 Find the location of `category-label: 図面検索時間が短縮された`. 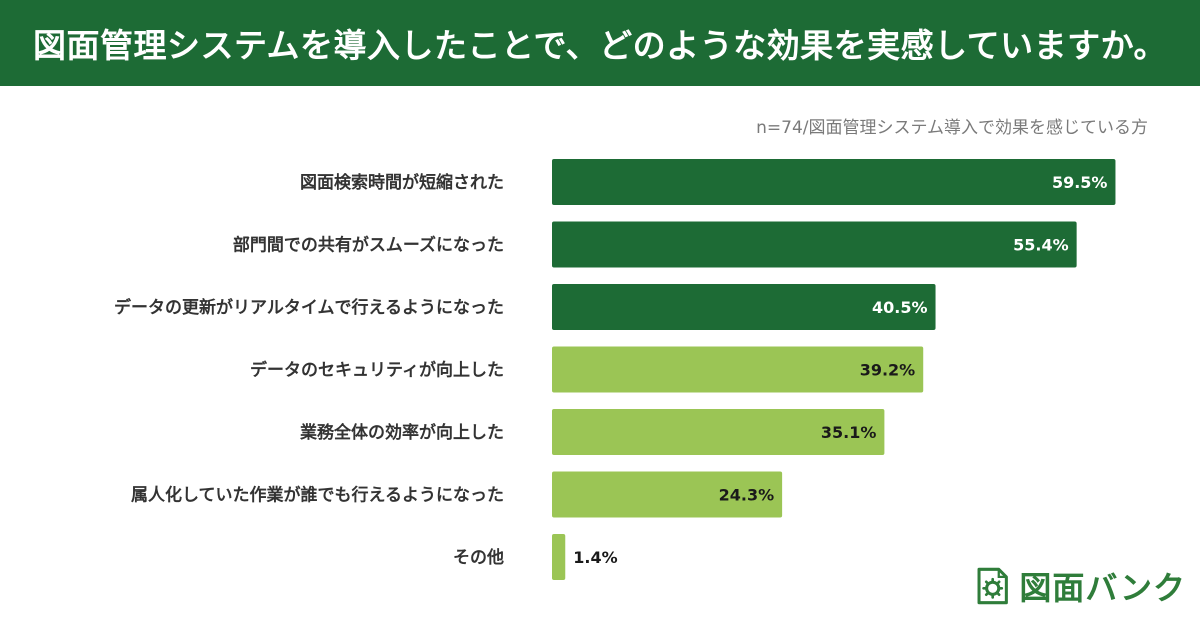

category-label: 図面検索時間が短縮された is located at coordinates (402, 182).